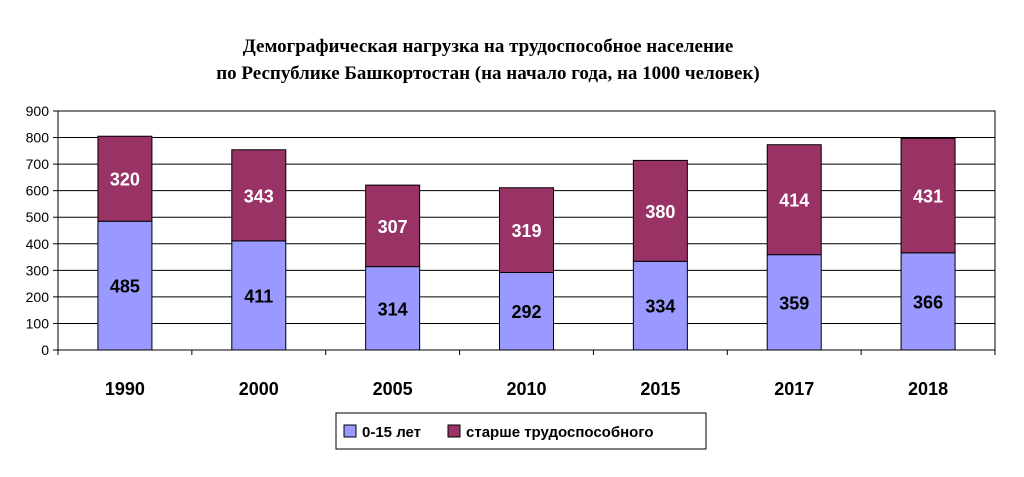 The height and width of the screenshot is (477, 1024). Describe the element at coordinates (526, 389) in the screenshot. I see `x-tick-label-2010: 2010` at that location.